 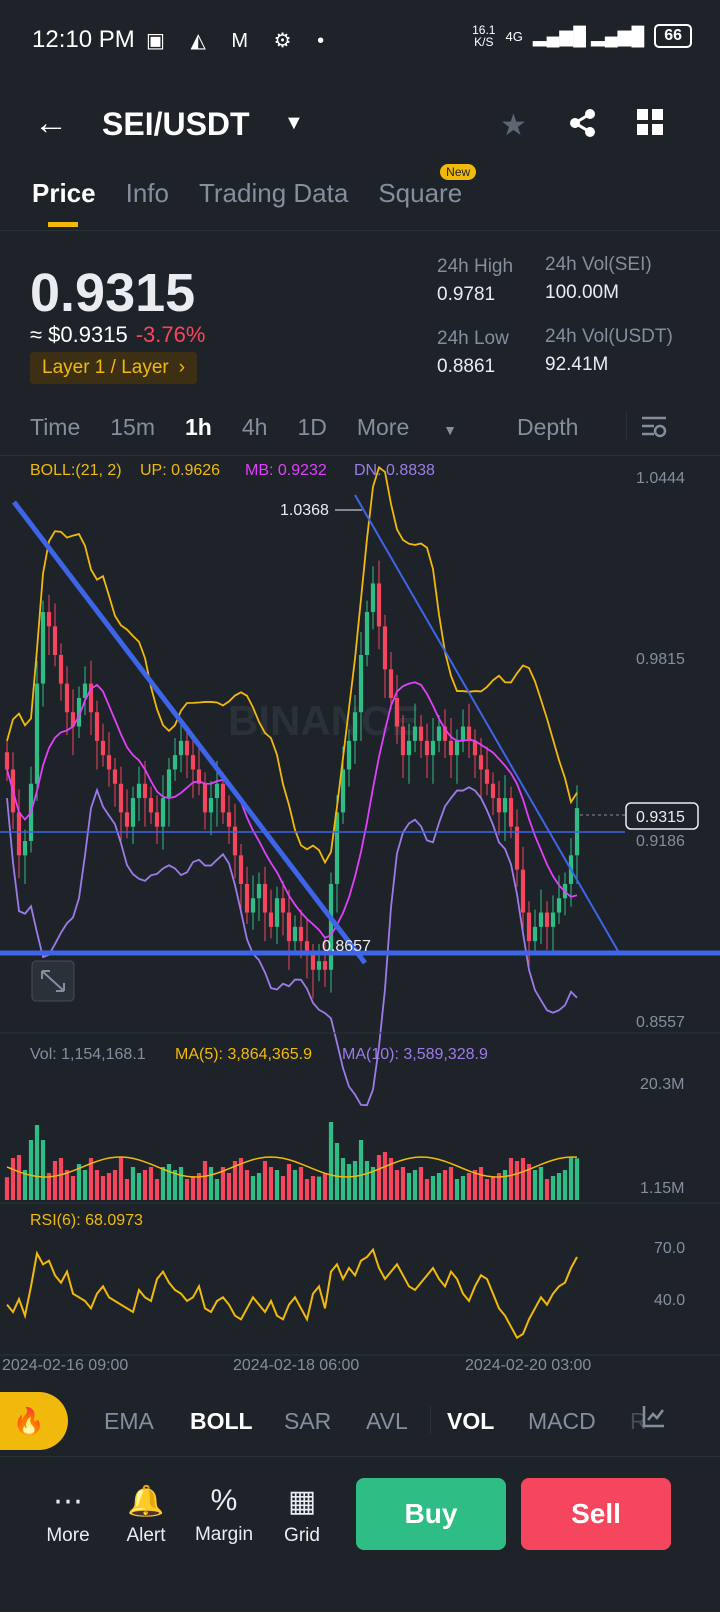 I want to click on interval-1h: 1h, so click(x=198, y=427).